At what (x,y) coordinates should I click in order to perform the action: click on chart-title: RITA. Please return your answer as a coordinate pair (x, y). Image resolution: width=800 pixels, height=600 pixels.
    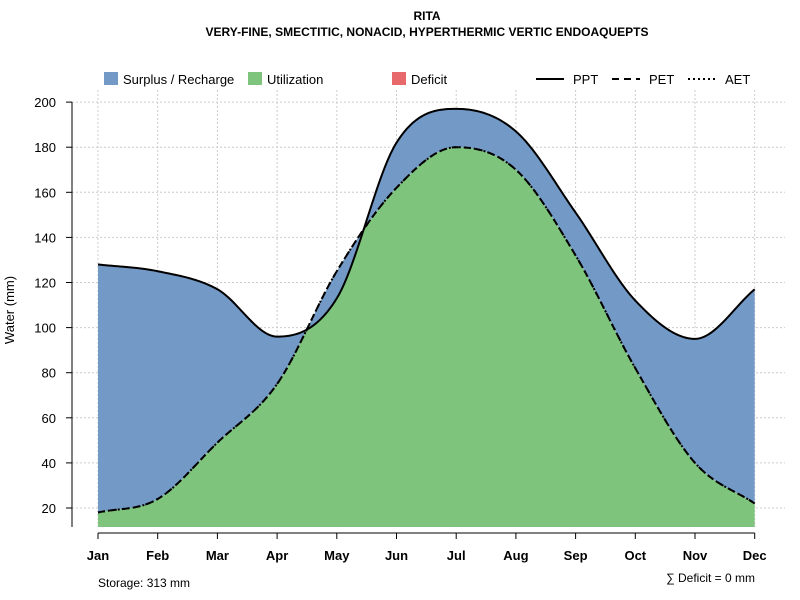
    Looking at the image, I should click on (426, 16).